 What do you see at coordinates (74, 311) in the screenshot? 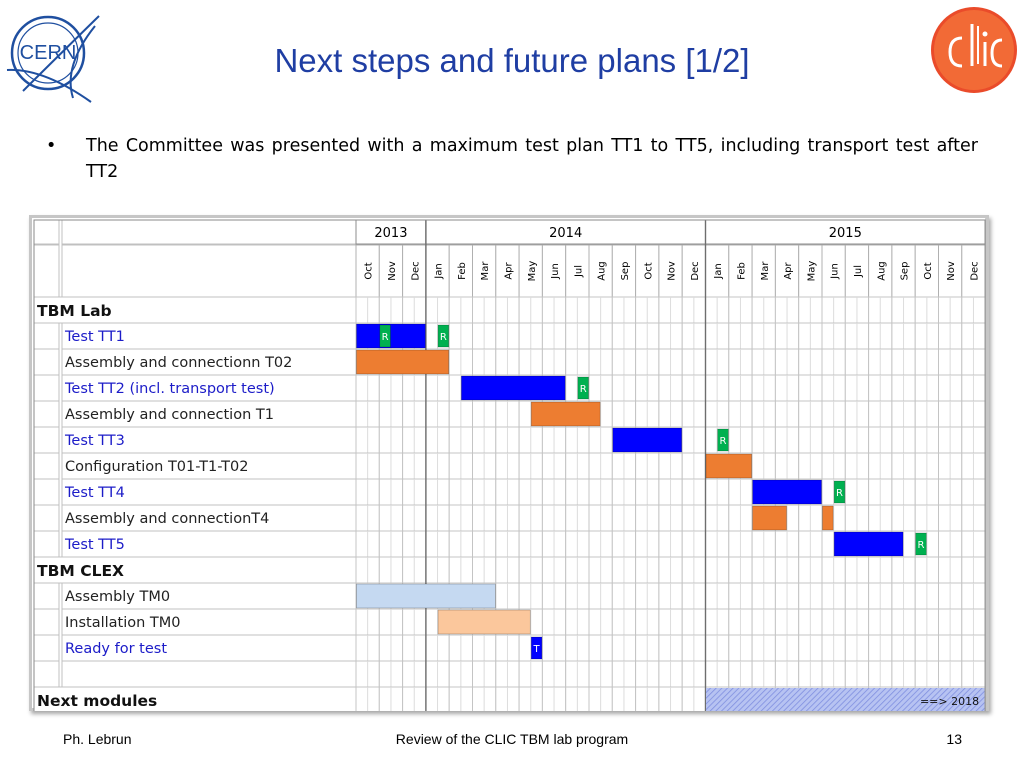
I see `section-label: TBM Lab` at bounding box center [74, 311].